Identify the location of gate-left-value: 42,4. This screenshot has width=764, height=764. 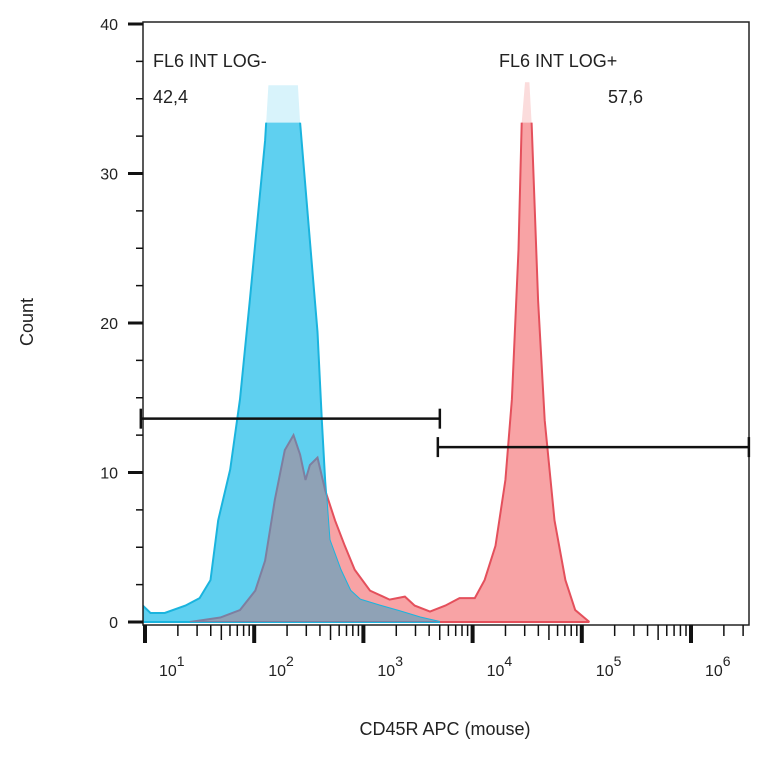
(170, 97).